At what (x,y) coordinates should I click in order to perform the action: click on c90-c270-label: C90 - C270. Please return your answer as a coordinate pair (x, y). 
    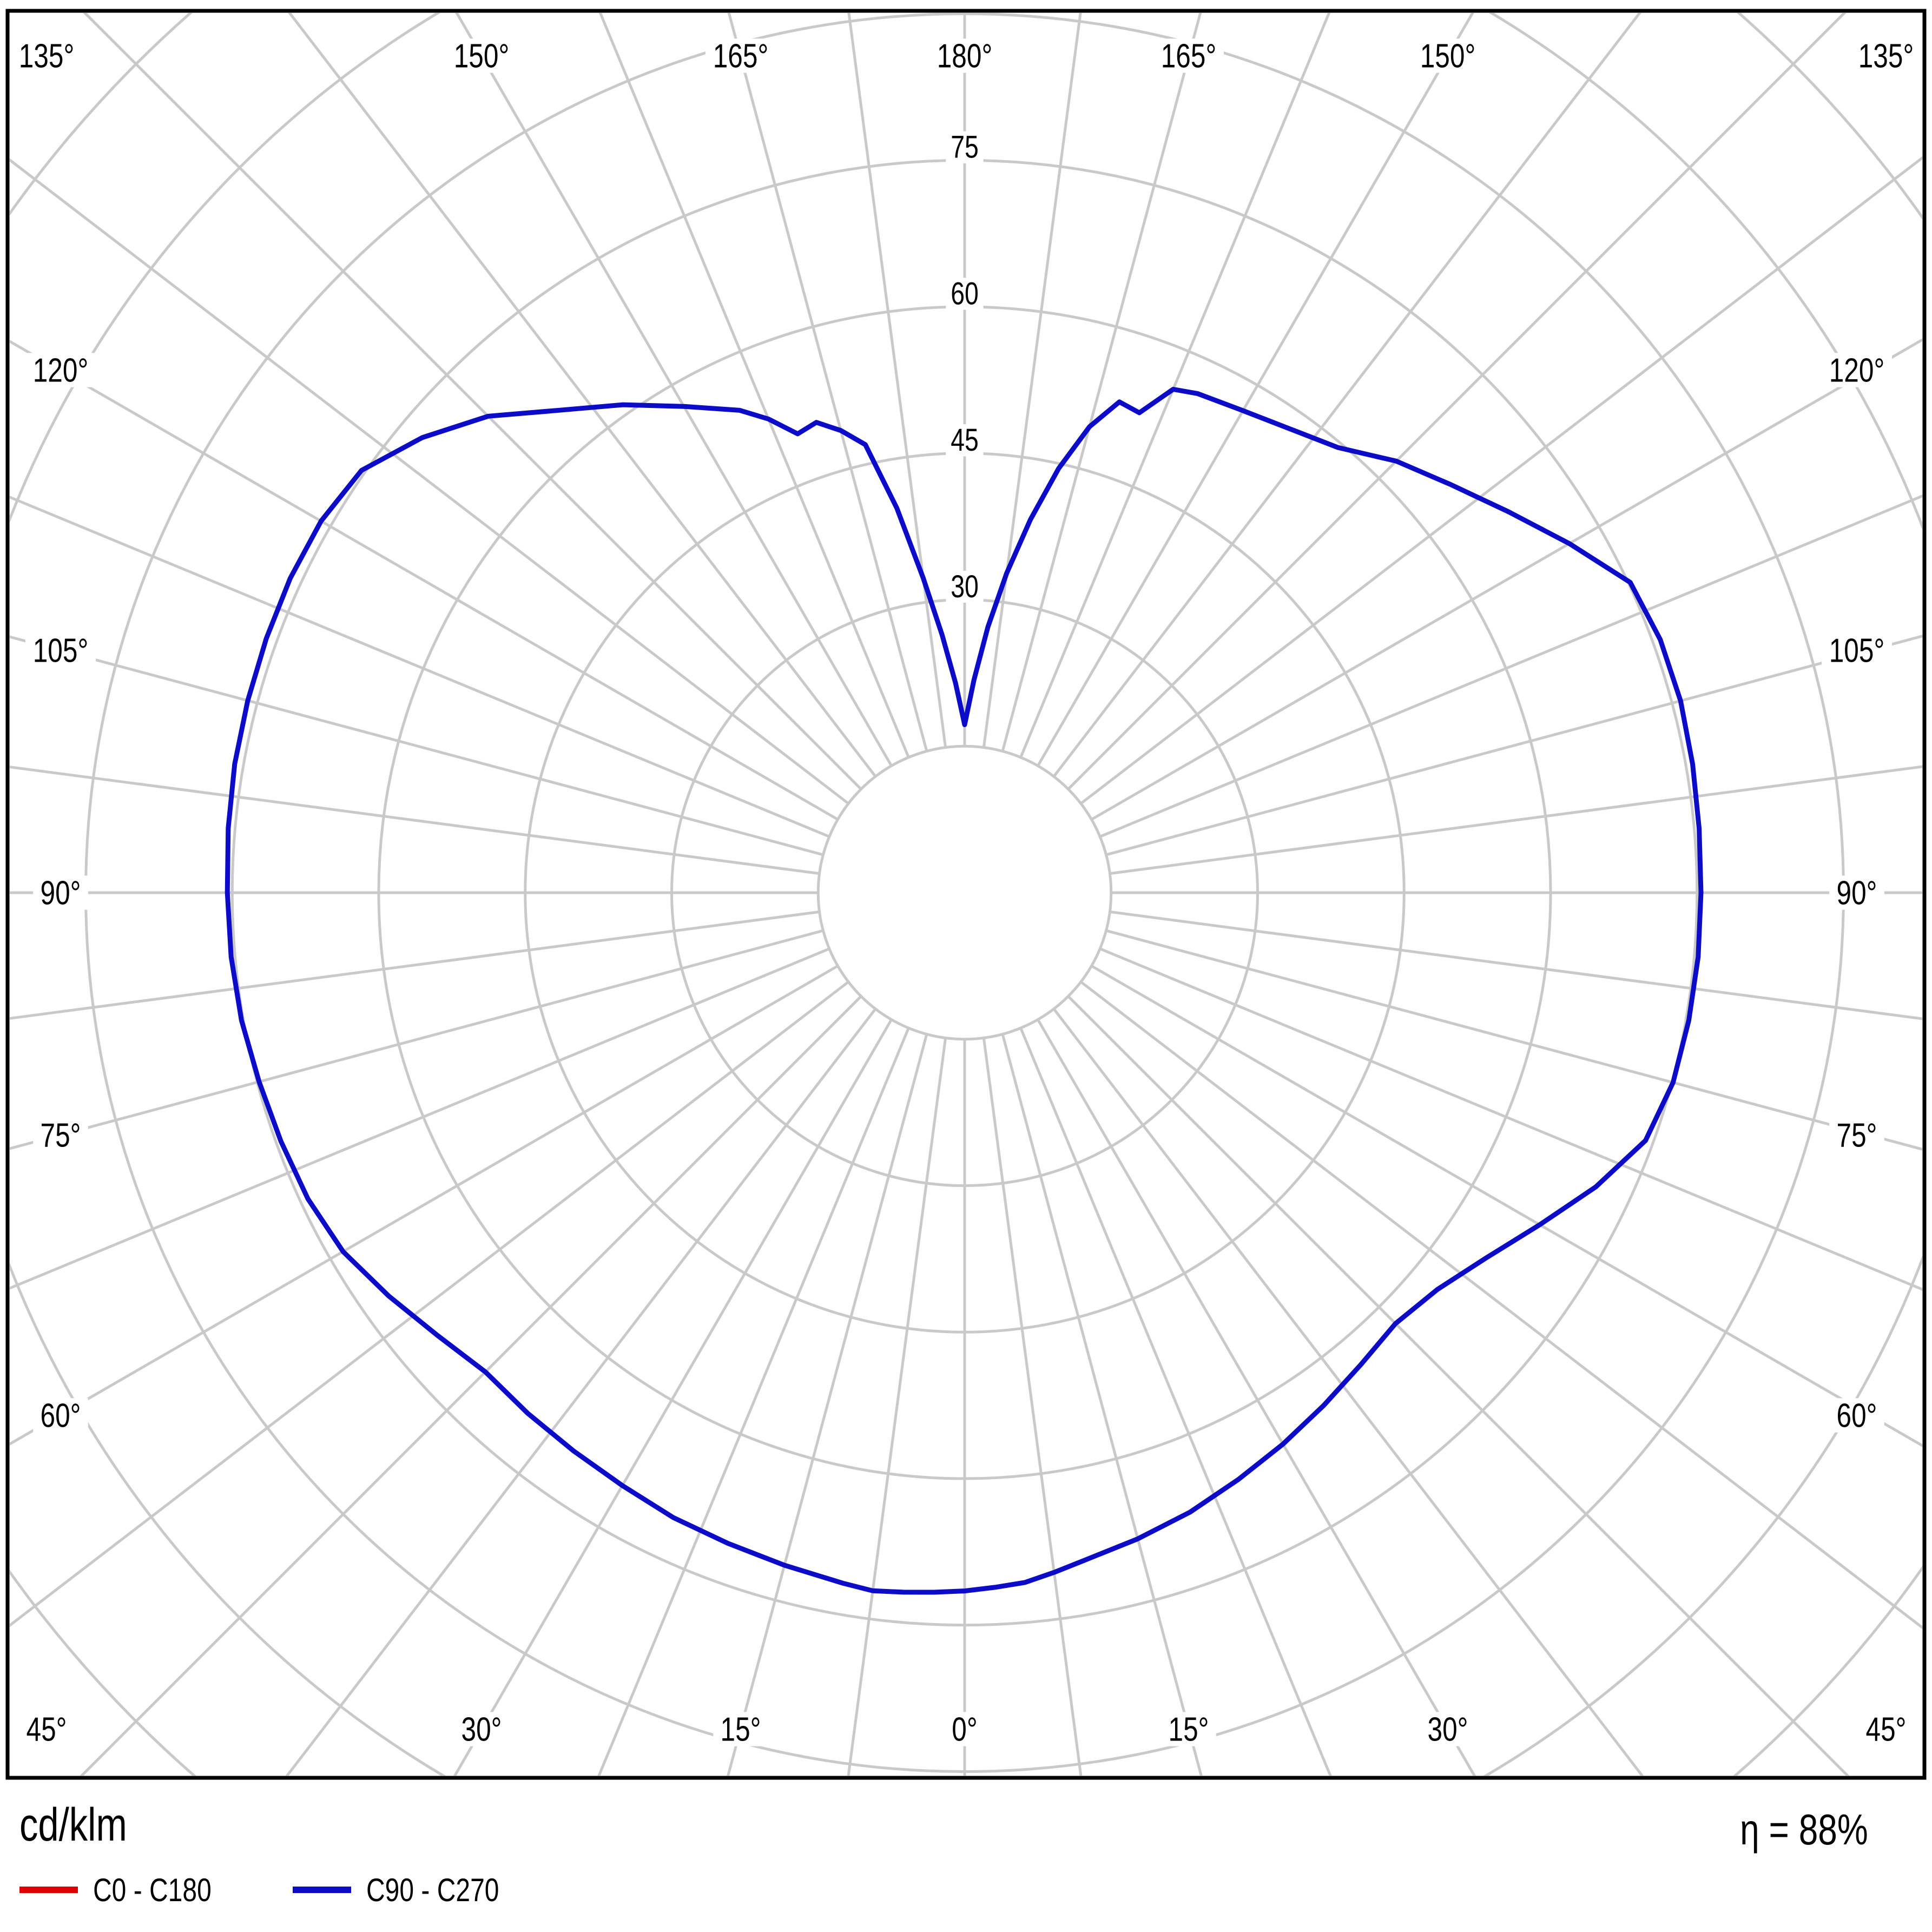
    Looking at the image, I should click on (432, 1889).